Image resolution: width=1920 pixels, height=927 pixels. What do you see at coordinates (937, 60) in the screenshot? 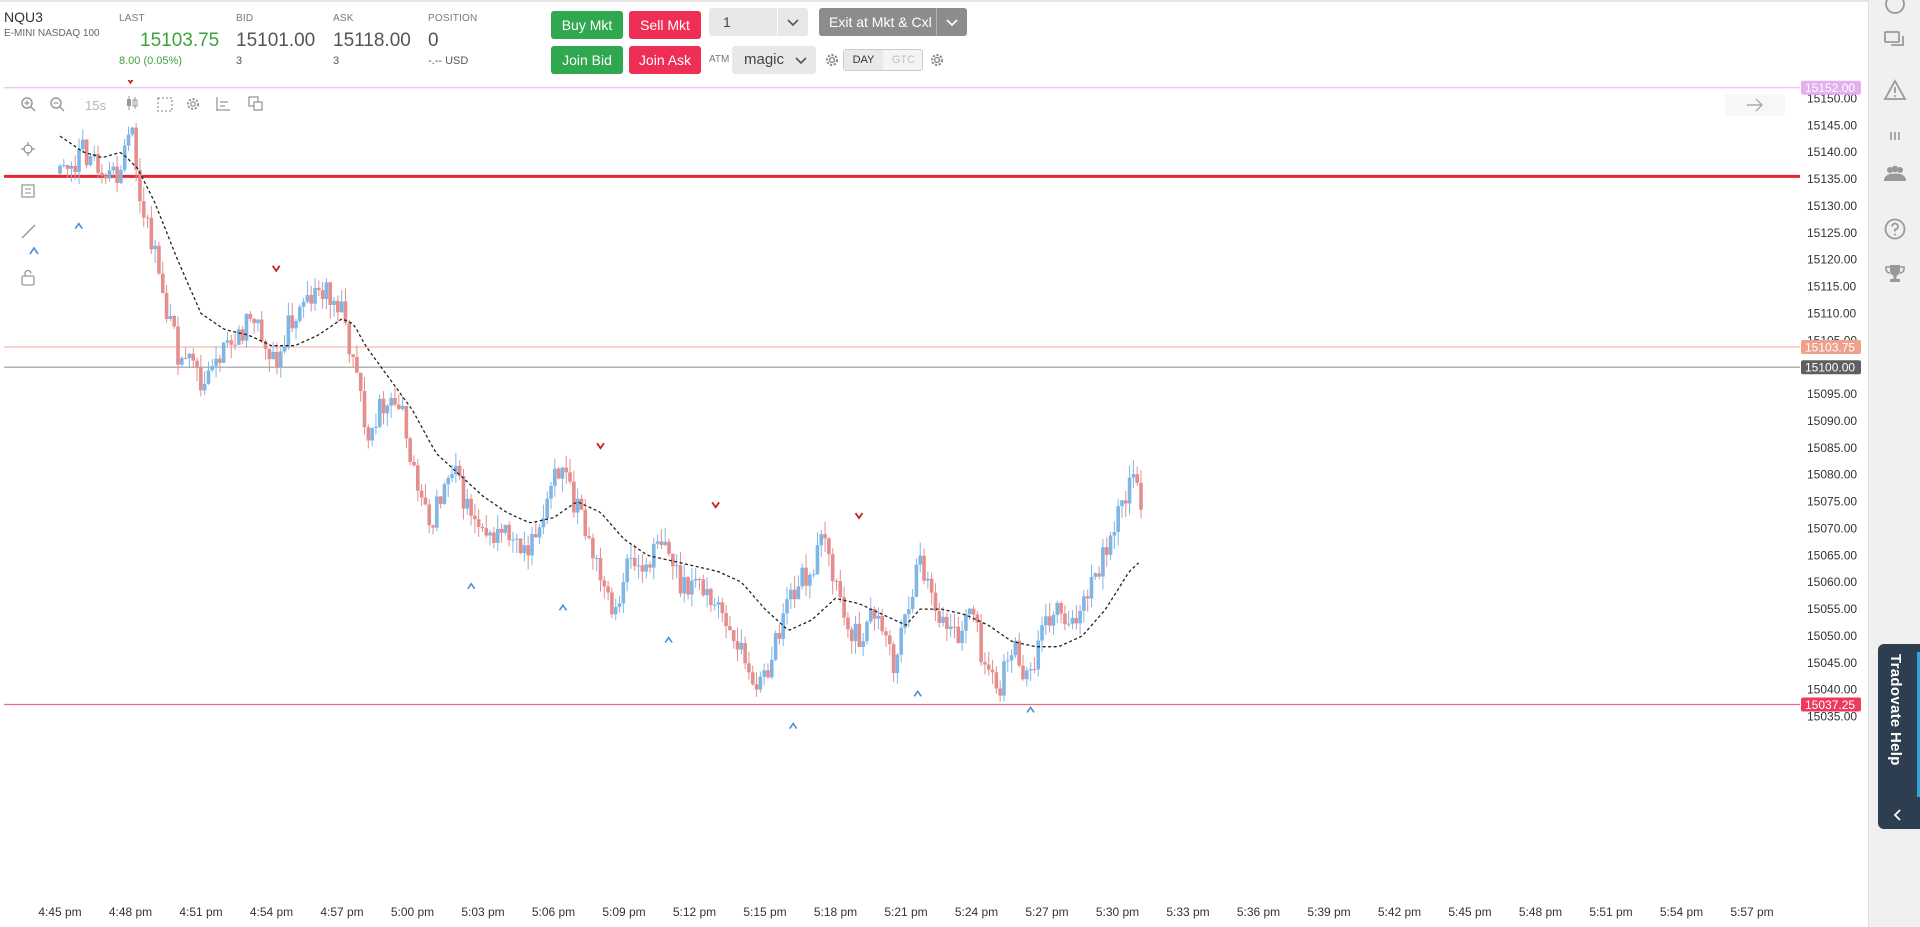
I see `tif-settings-gear-icon` at bounding box center [937, 60].